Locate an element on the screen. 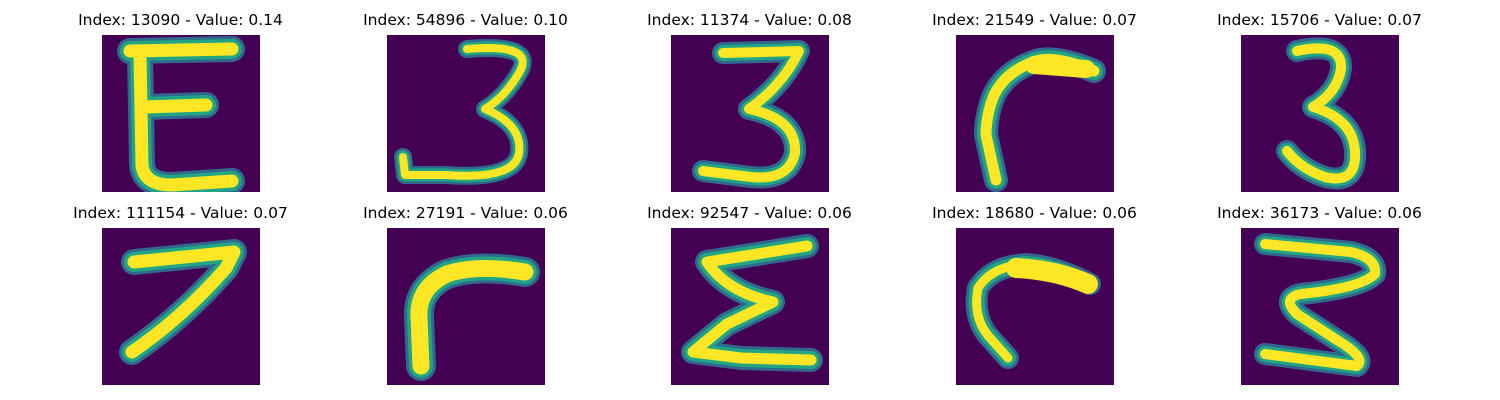  sample-title: Index: 36173 - Value: 0.06 is located at coordinates (1319, 213).